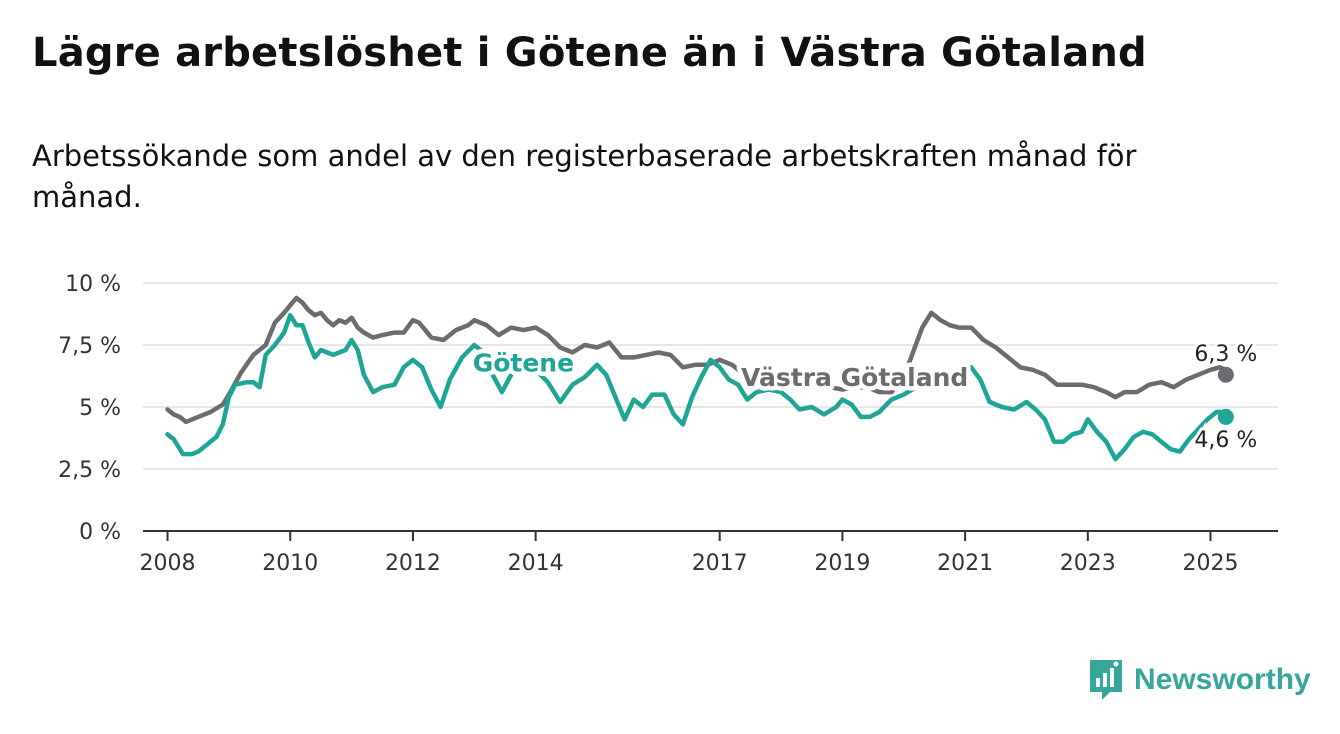 This screenshot has height=734, width=1340. What do you see at coordinates (168, 563) in the screenshot?
I see `x-tick-label: 2008` at bounding box center [168, 563].